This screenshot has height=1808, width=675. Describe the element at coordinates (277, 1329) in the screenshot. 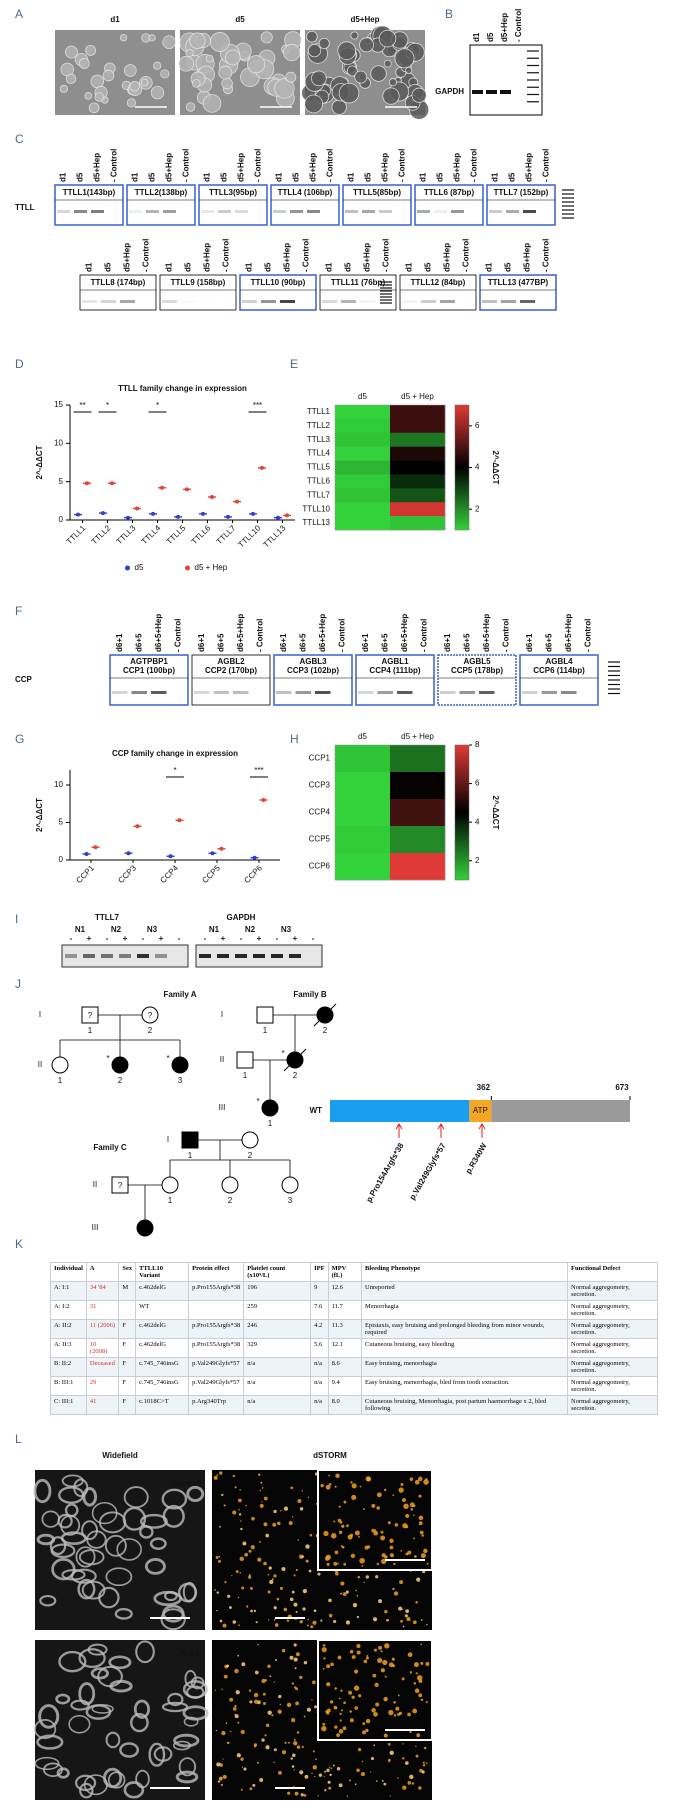

I see `table-cell: 246` at that location.